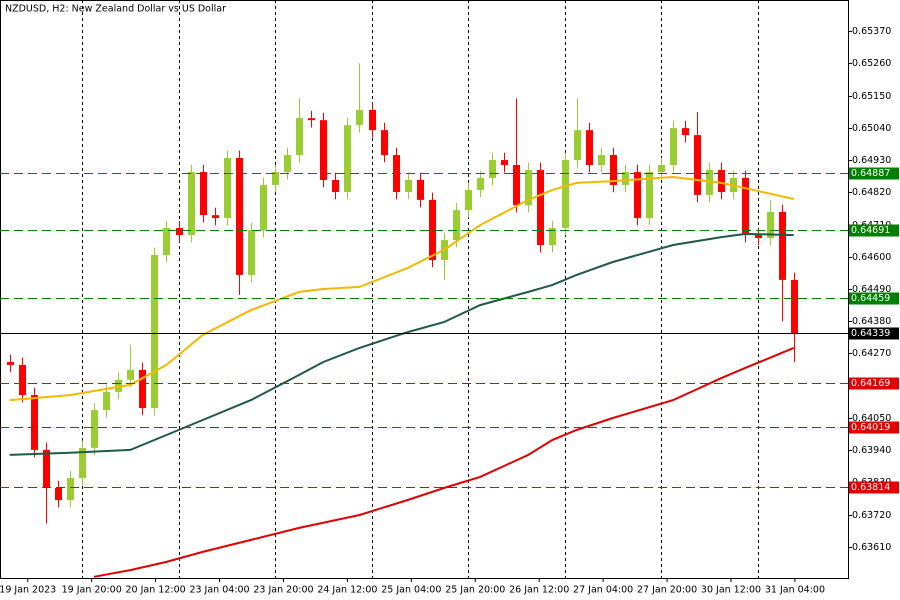 Image resolution: width=900 pixels, height=600 pixels. Describe the element at coordinates (871, 418) in the screenshot. I see `y-tick-label: 0.64050` at that location.